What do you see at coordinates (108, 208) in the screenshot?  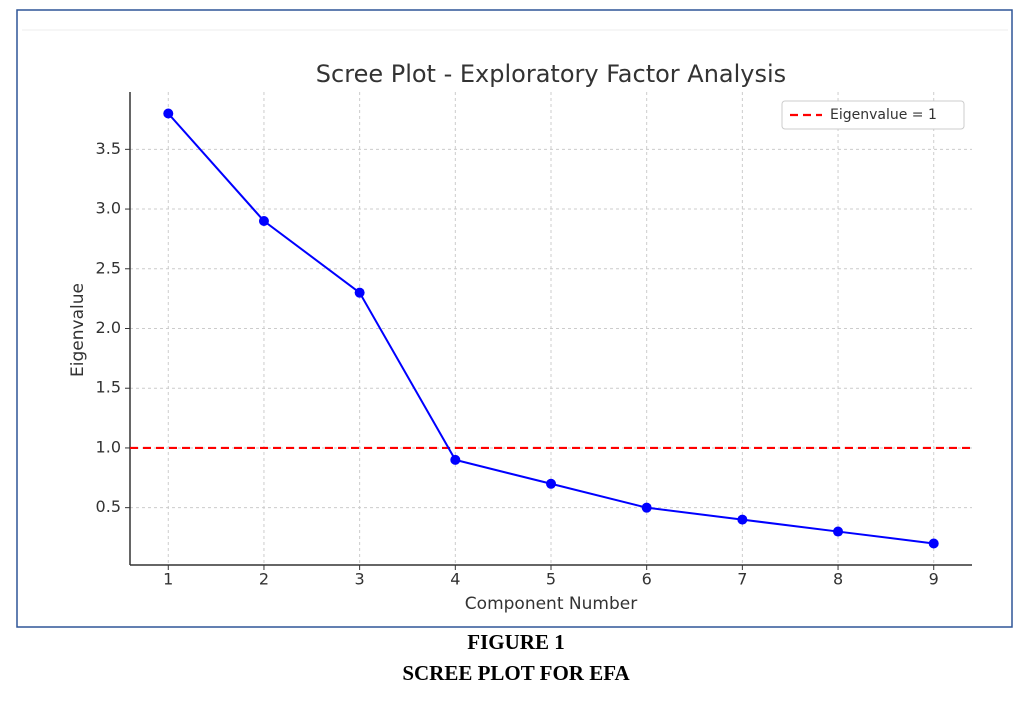 I see `y-tick-label: 3.0` at bounding box center [108, 208].